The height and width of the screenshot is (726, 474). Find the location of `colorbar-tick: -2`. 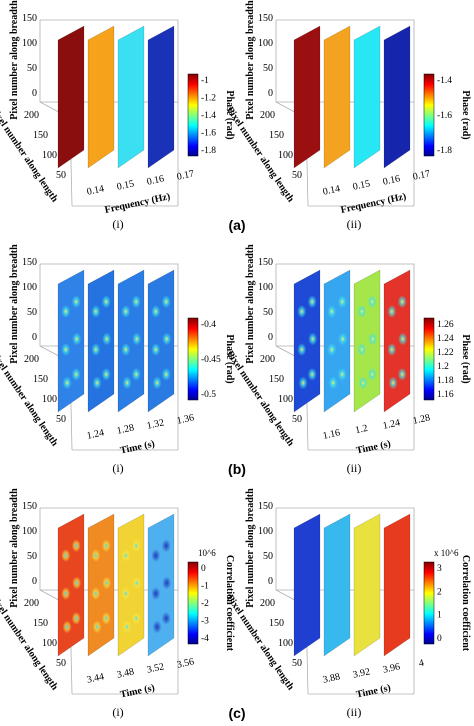

colorbar-tick: -2 is located at coordinates (205, 604).